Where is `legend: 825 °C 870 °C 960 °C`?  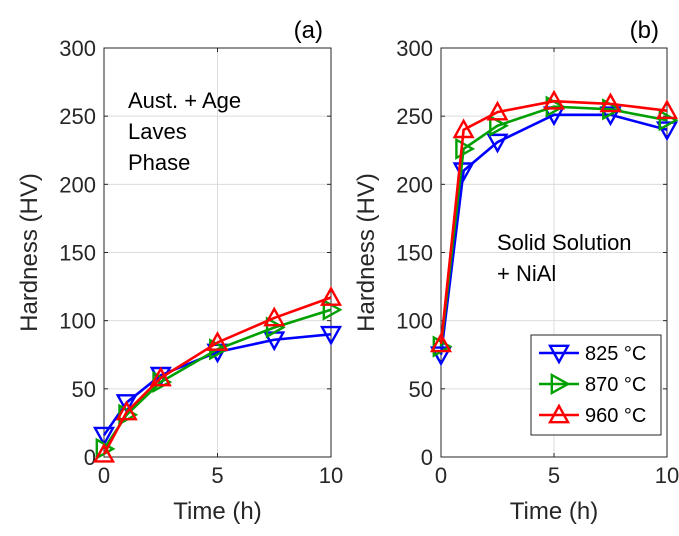 legend: 825 °C 870 °C 960 °C is located at coordinates (596, 385).